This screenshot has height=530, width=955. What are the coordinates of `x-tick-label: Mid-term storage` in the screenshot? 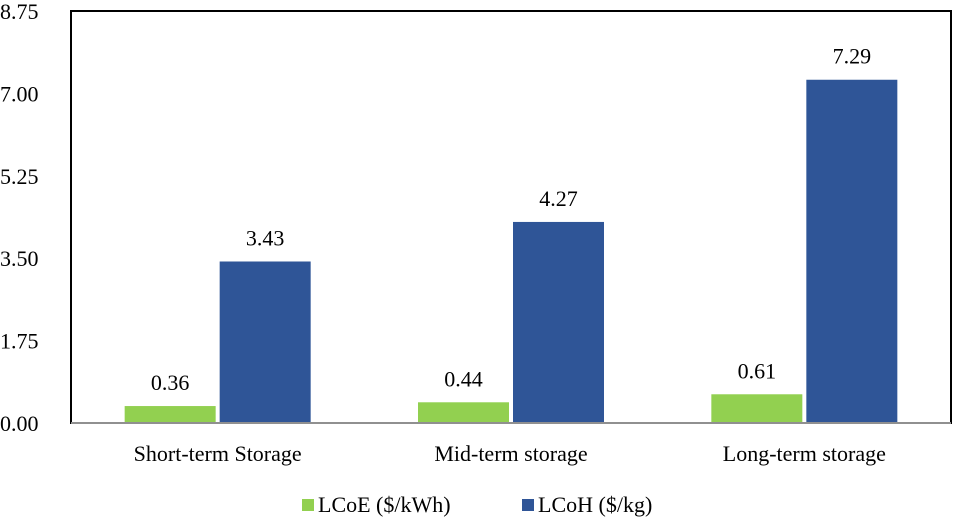 It's located at (510, 453).